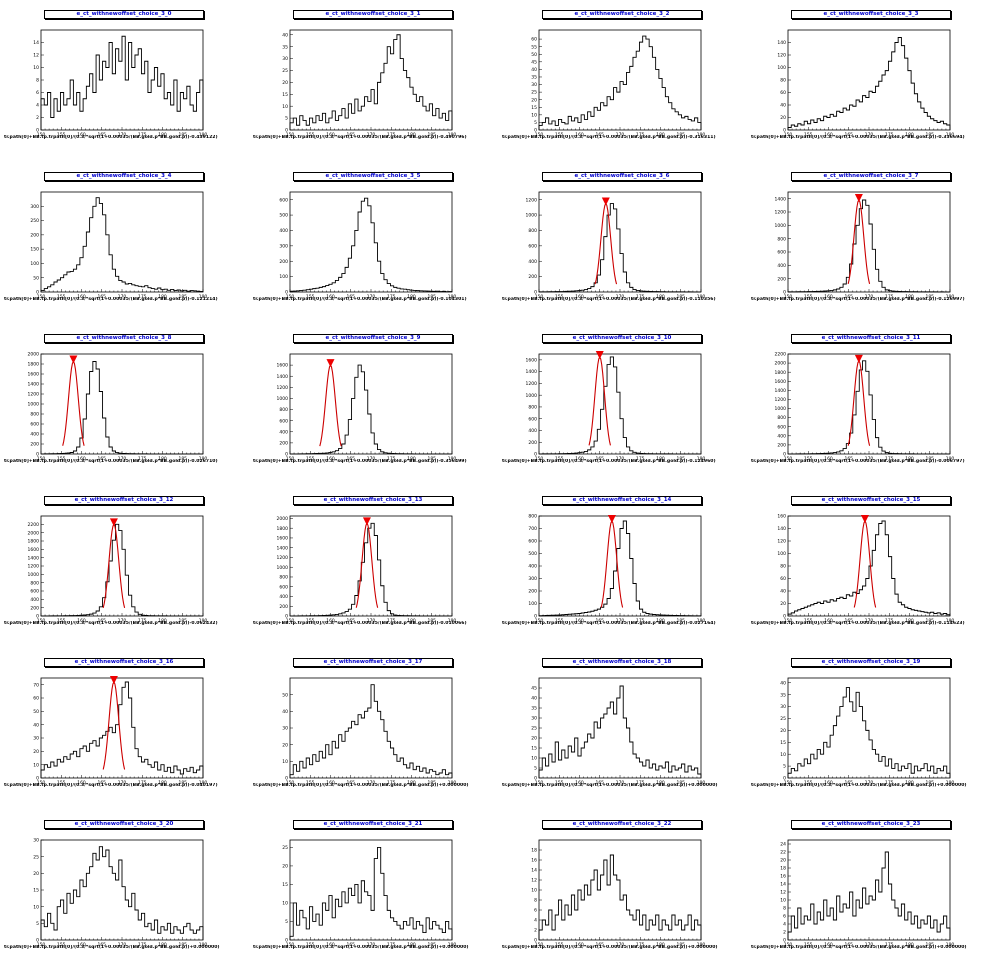  What do you see at coordinates (535, 769) in the screenshot?
I see `y-tick-label: 5` at bounding box center [535, 769].